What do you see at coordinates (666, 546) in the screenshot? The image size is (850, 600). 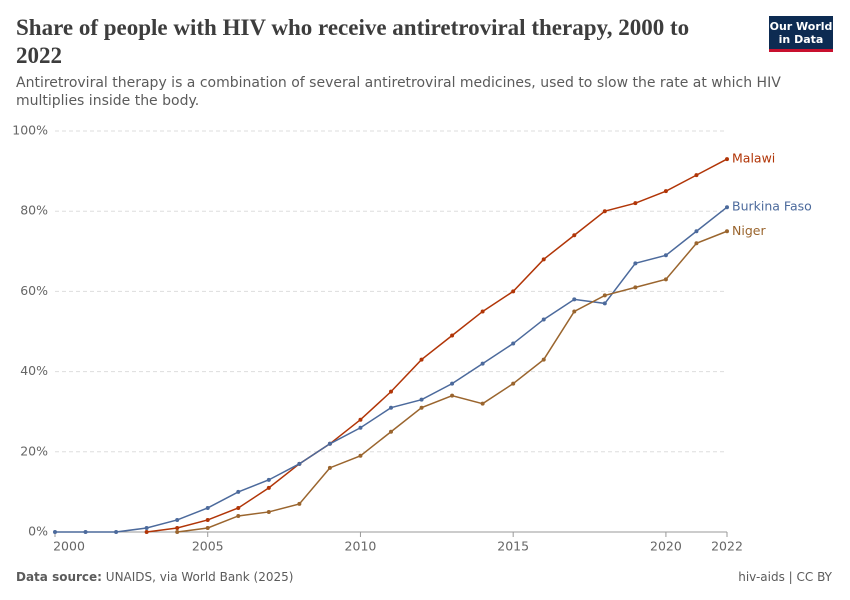 I see `x-tick-label: 2020` at bounding box center [666, 546].